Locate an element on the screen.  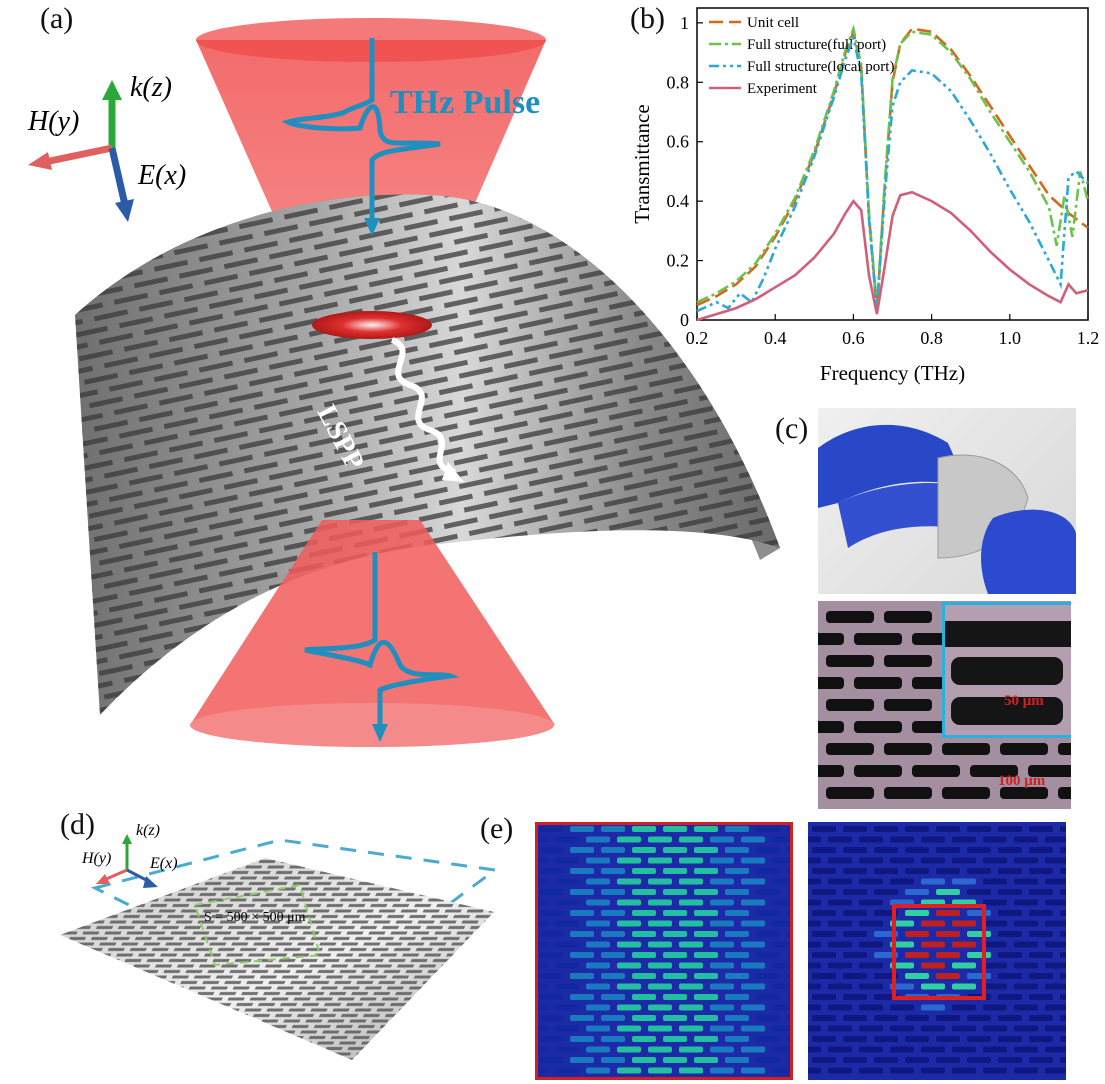
plot-frame is located at coordinates (892, 164).